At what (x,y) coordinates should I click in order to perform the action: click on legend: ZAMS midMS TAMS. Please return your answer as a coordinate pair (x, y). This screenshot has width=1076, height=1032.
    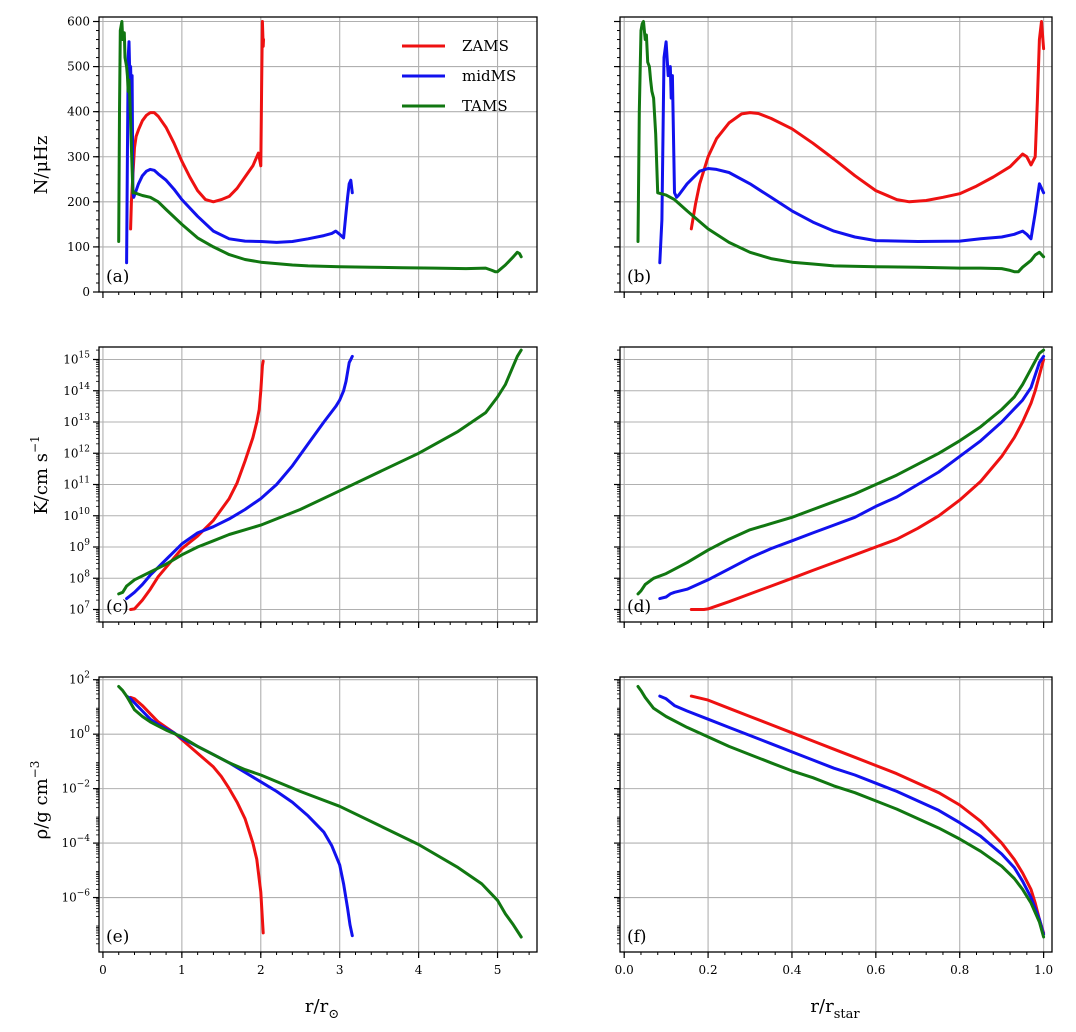
    Looking at the image, I should click on (459, 76).